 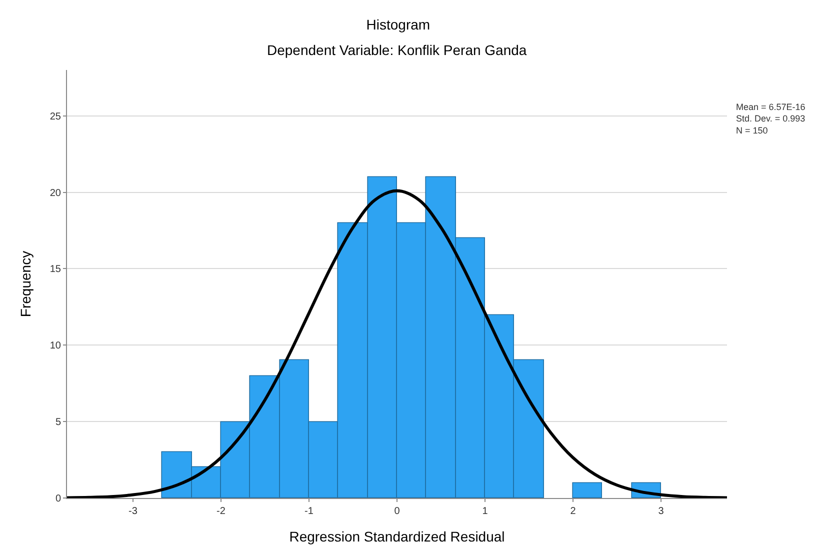 I want to click on x-tick-label: 2, so click(x=573, y=511).